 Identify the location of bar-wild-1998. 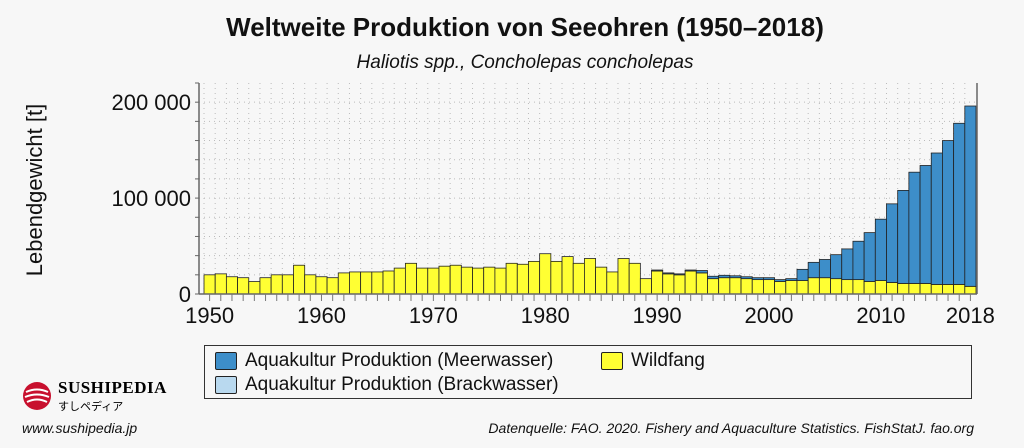
(746, 286).